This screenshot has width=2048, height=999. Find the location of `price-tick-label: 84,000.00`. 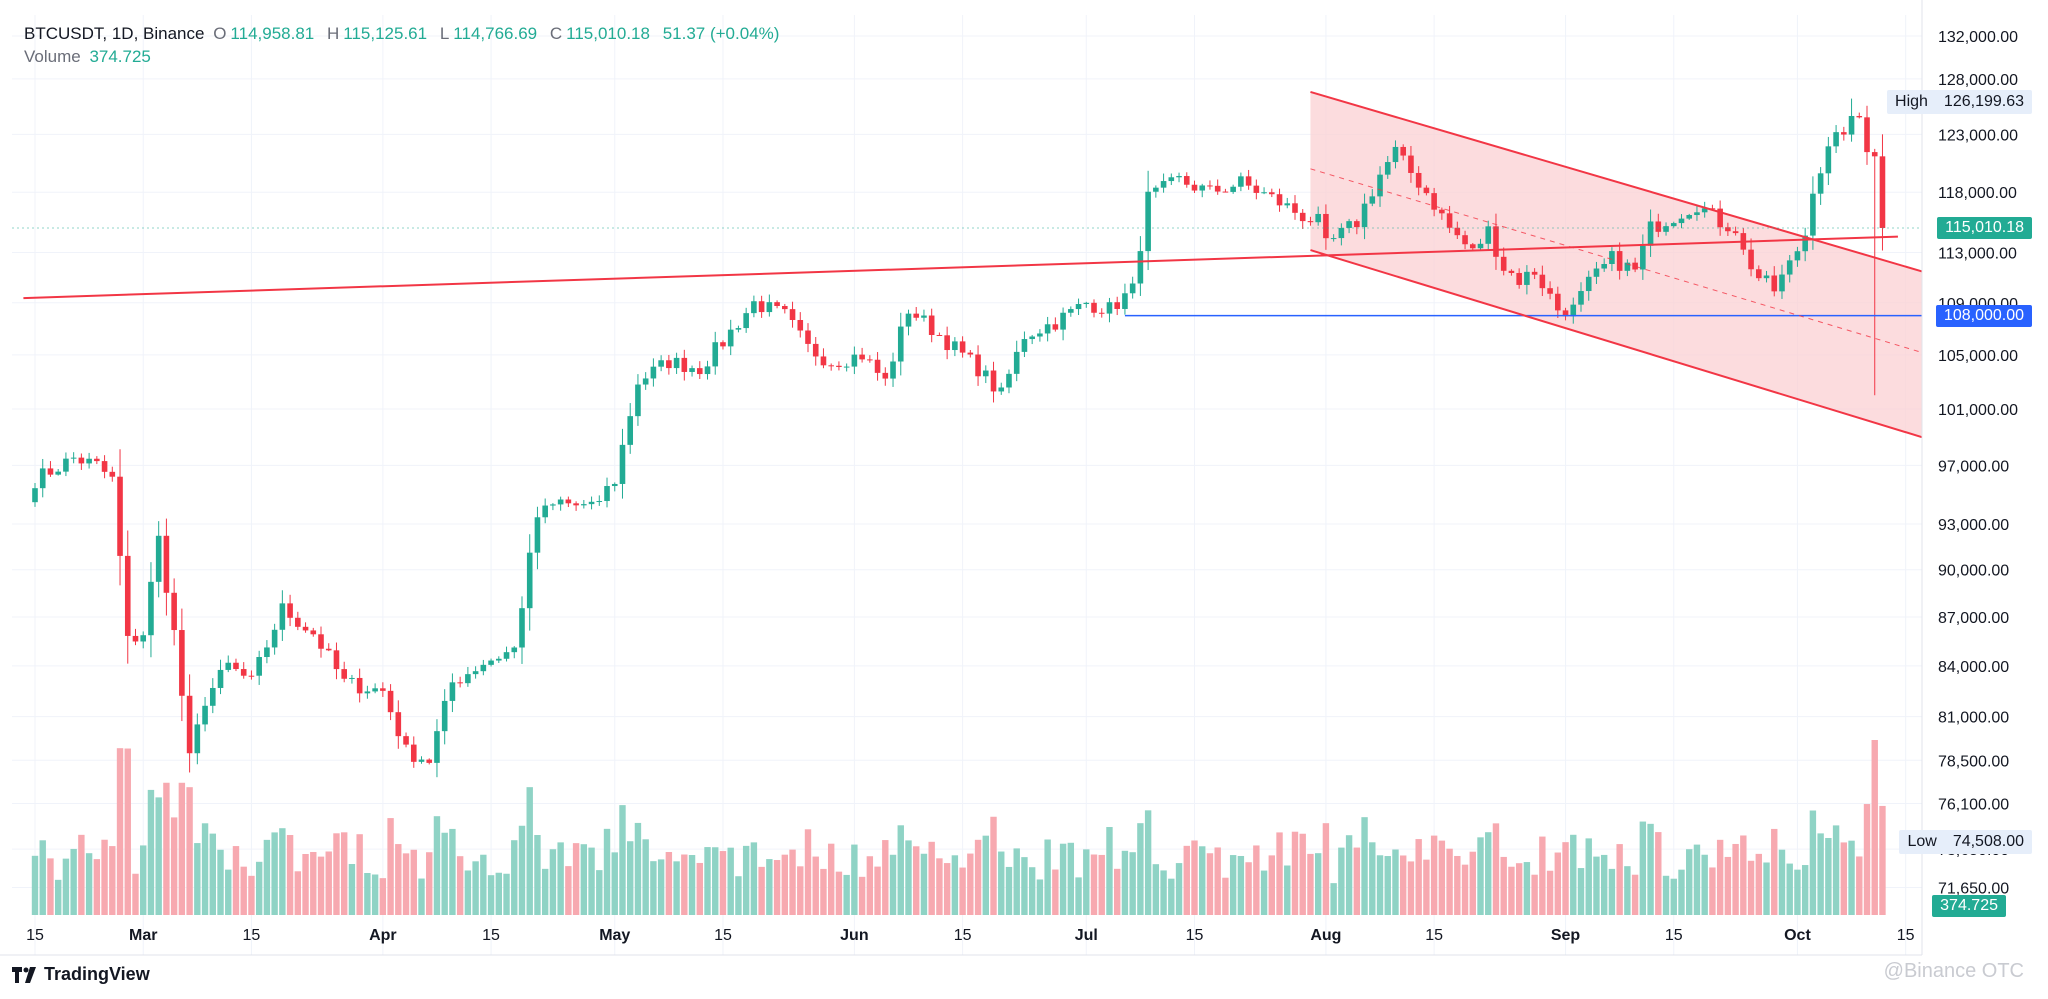

price-tick-label: 84,000.00 is located at coordinates (1973, 667).